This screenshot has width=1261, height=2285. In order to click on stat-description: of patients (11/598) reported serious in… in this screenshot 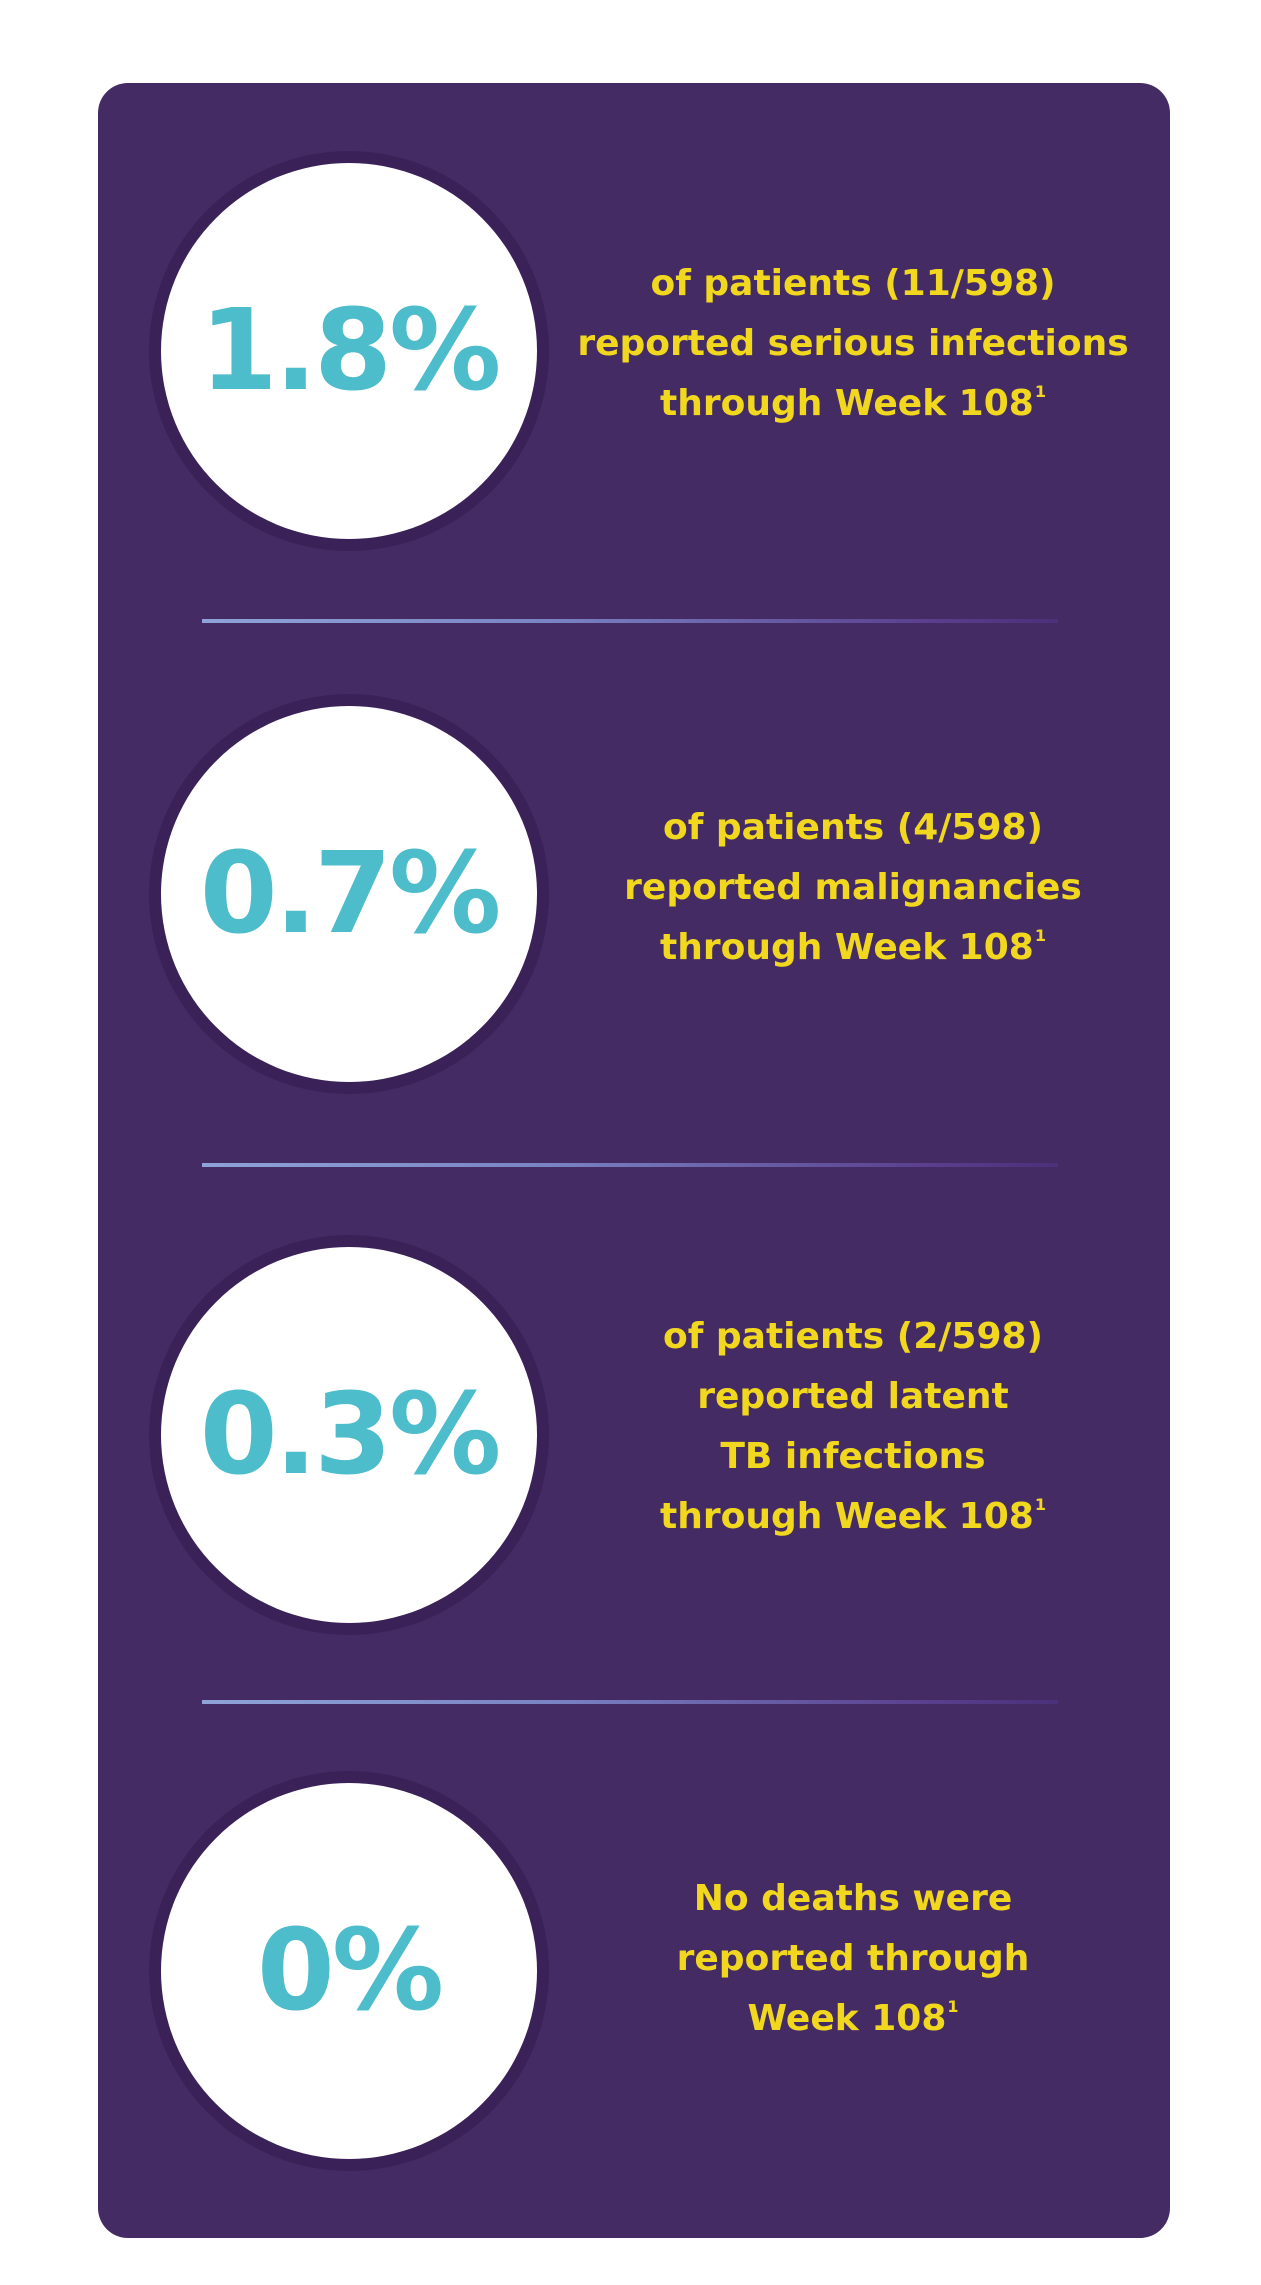, I will do `click(853, 344)`.